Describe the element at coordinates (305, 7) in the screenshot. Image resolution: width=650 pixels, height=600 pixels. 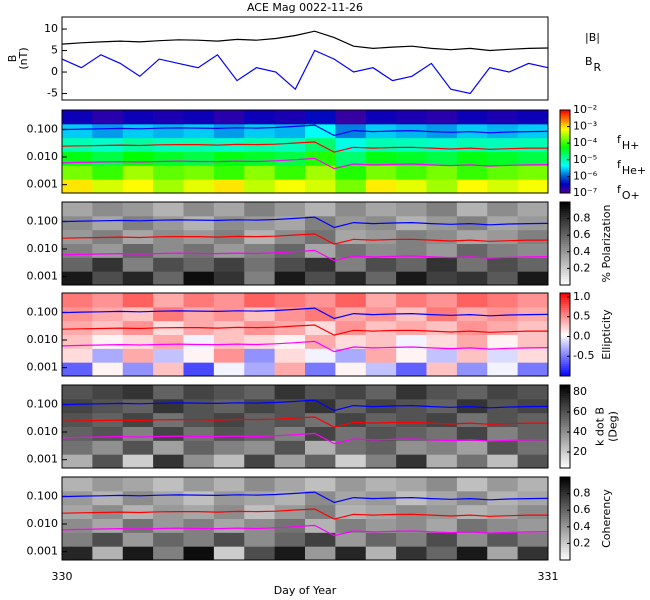
I see `chart-title: ACE Mag 0022-11-26` at that location.